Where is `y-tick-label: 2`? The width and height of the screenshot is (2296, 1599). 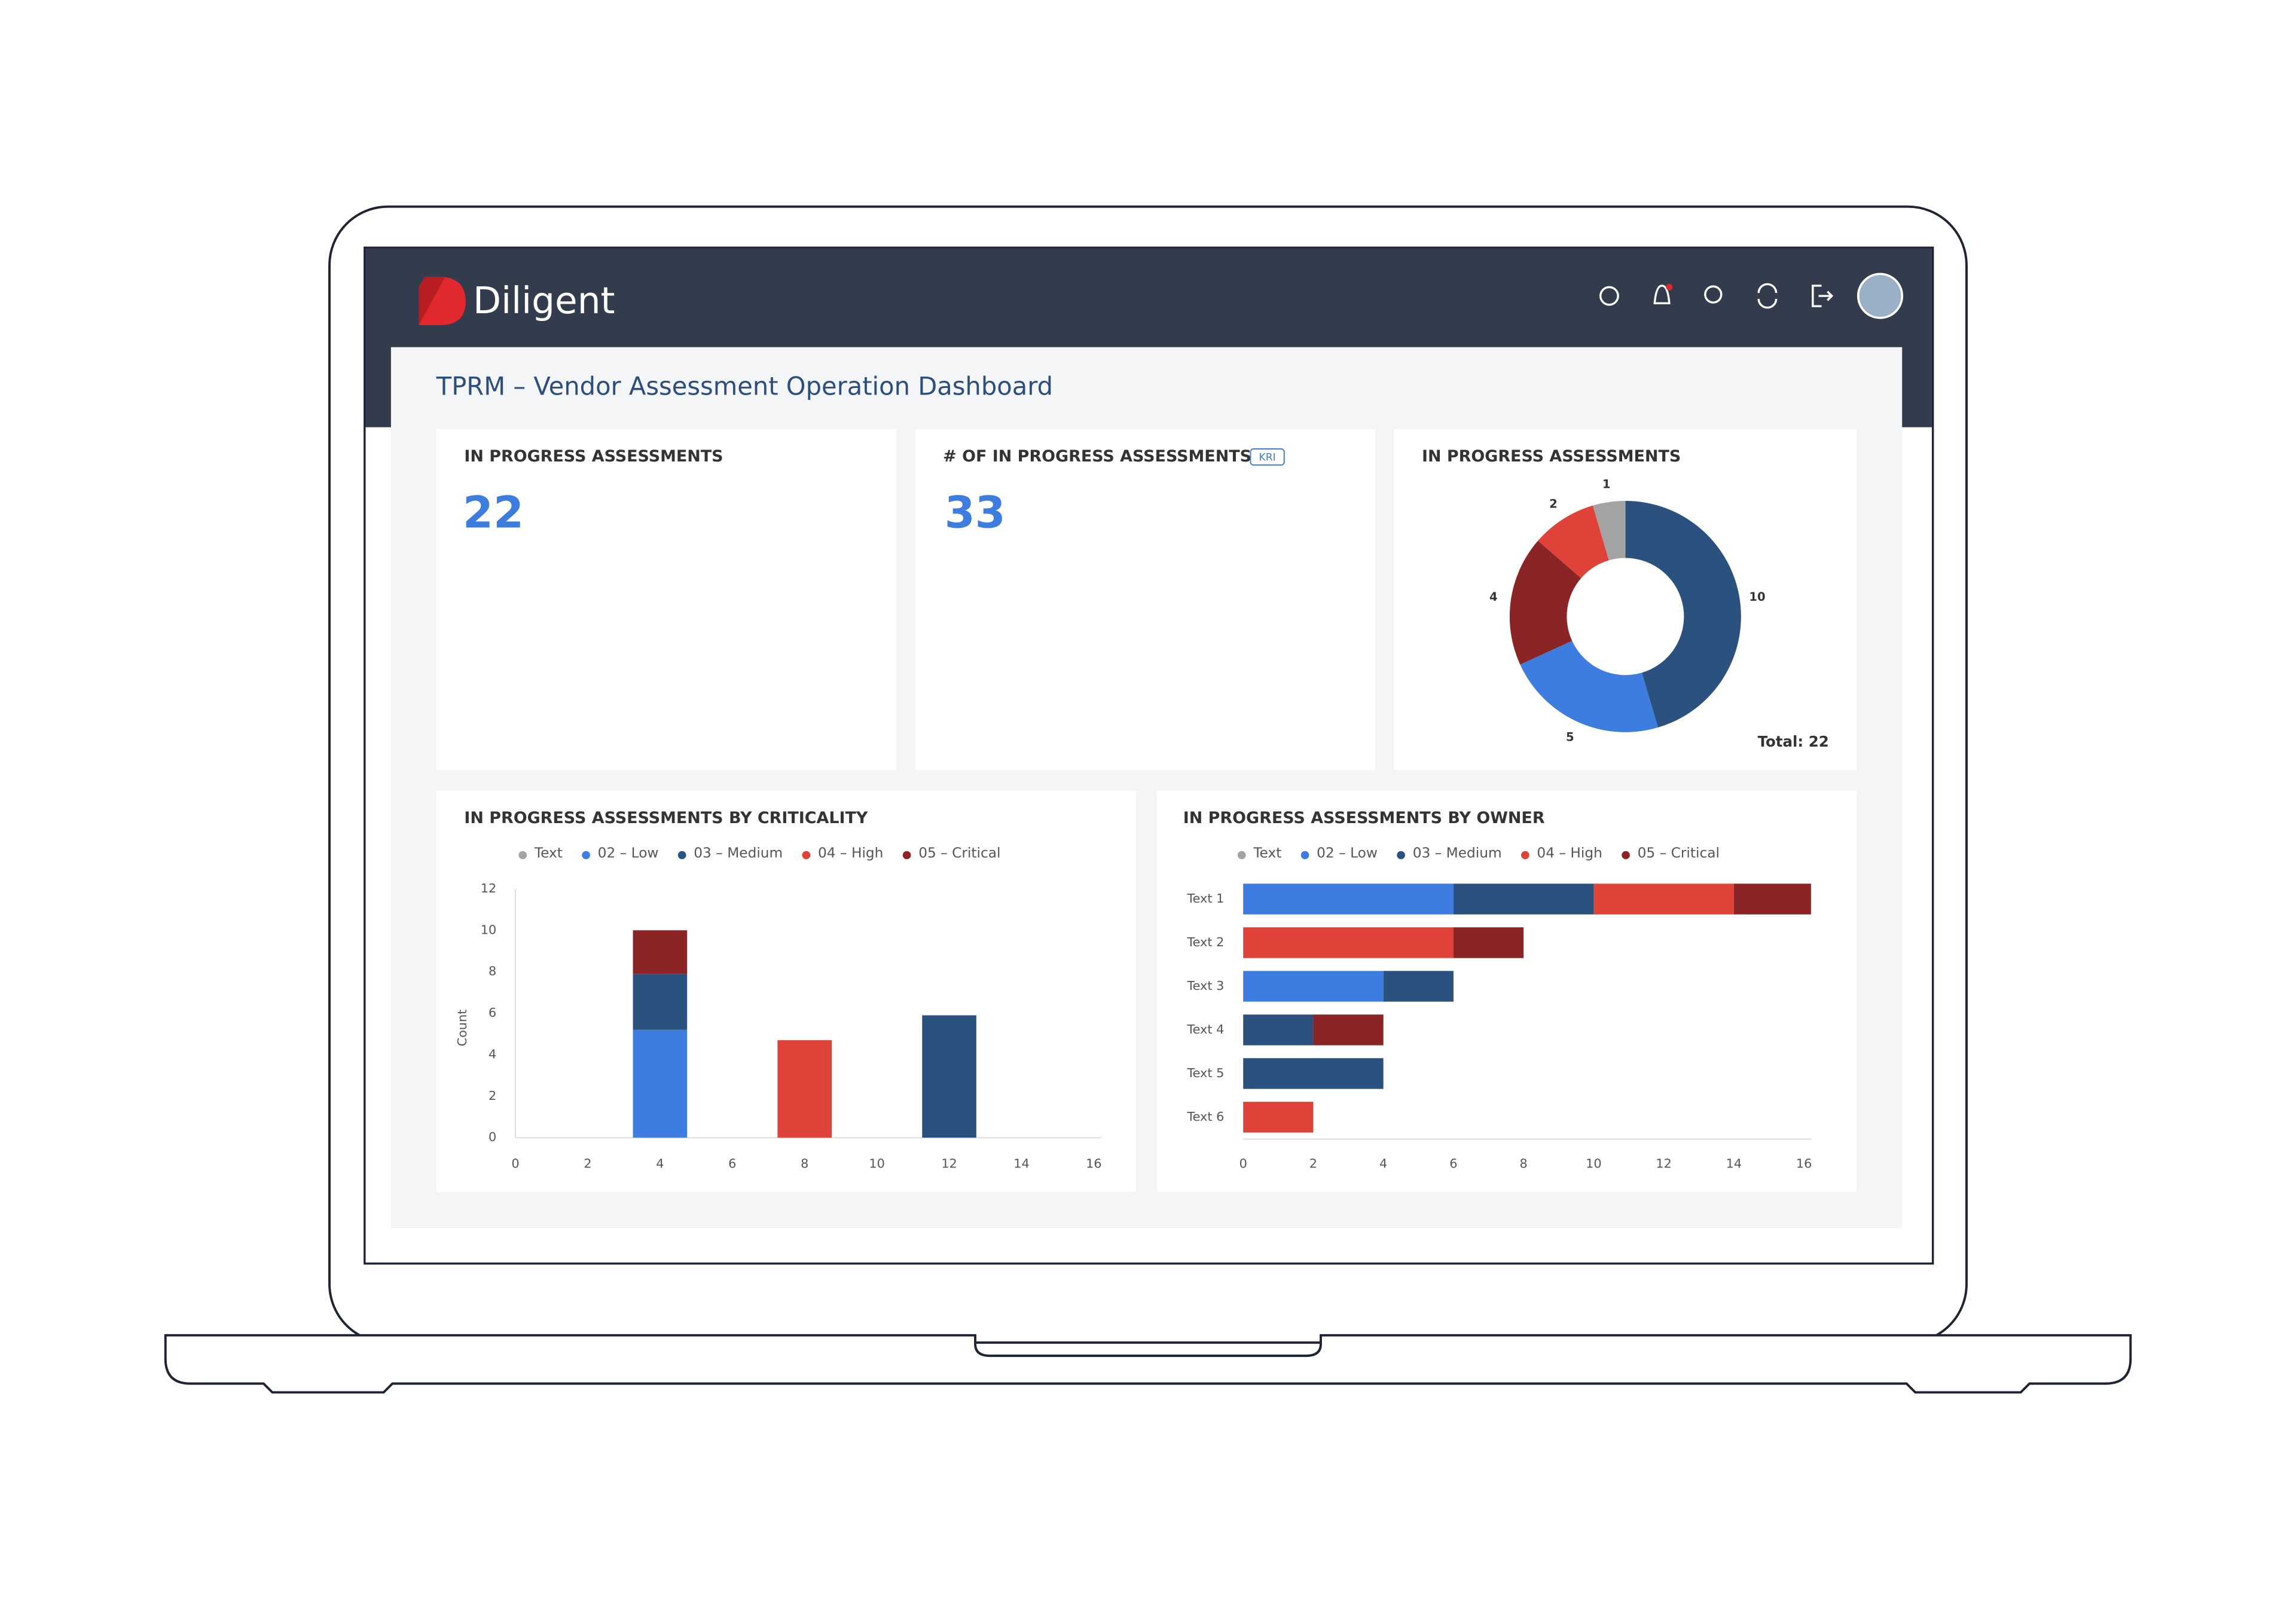 y-tick-label: 2 is located at coordinates (492, 1096).